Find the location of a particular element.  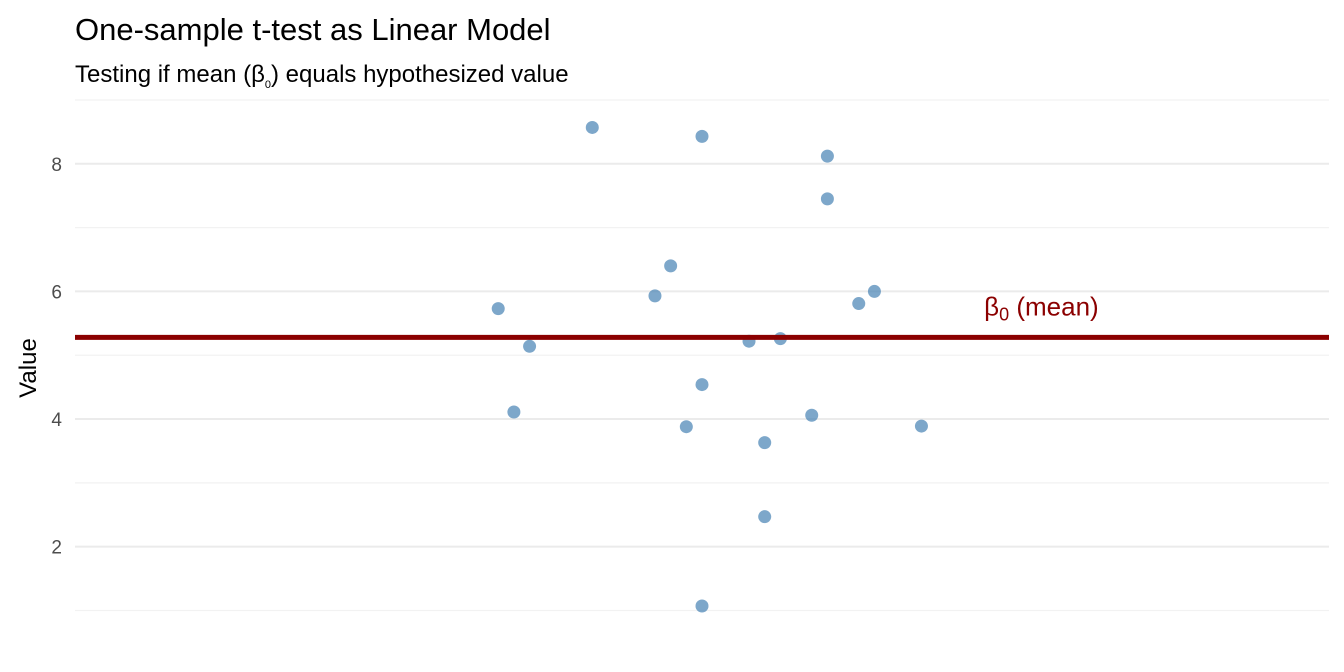

subtitle-subscript: 0 is located at coordinates (268, 85).